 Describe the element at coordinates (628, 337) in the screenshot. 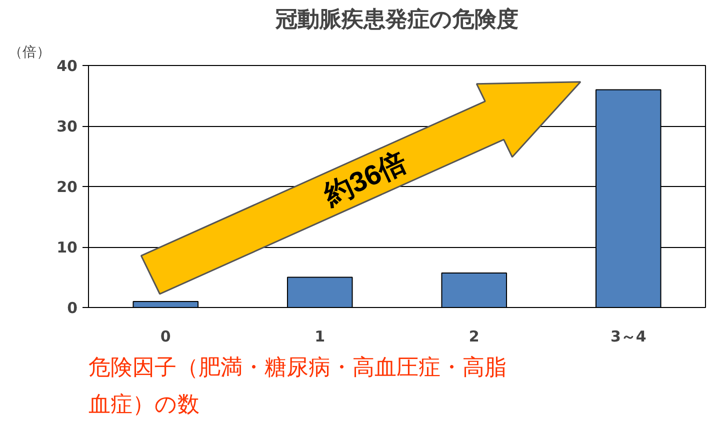

I see `x-tick-label: 3～4` at that location.